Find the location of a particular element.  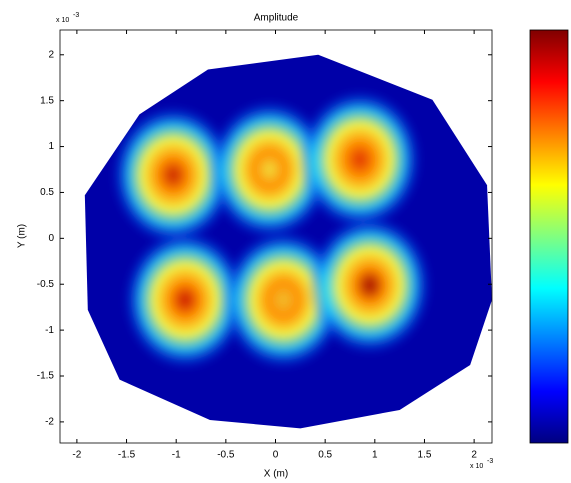

y-tick-label: 0 is located at coordinates (51, 238).